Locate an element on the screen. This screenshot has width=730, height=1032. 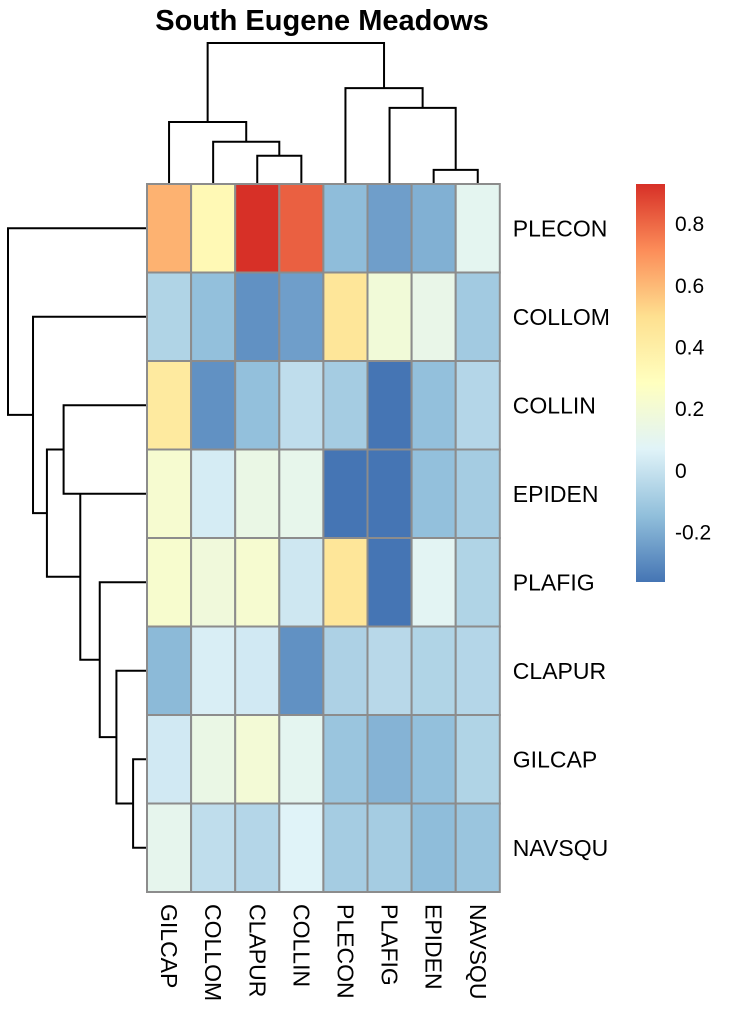
color-legend-bar is located at coordinates (650, 383).